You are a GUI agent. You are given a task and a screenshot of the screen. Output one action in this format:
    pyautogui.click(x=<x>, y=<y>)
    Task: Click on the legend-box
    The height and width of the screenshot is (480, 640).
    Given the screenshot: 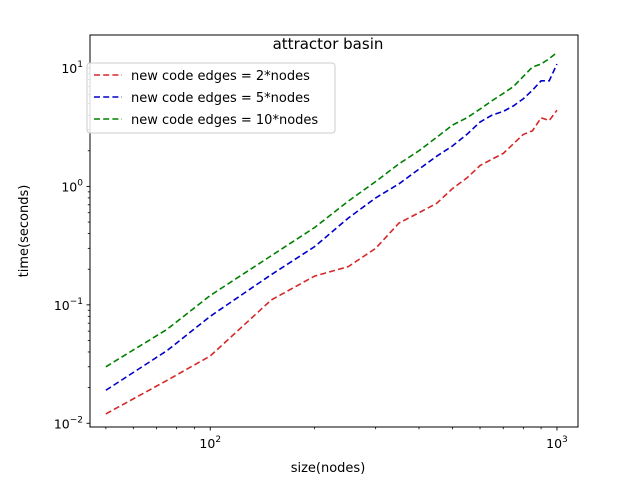 What is the action you would take?
    pyautogui.click(x=211, y=98)
    